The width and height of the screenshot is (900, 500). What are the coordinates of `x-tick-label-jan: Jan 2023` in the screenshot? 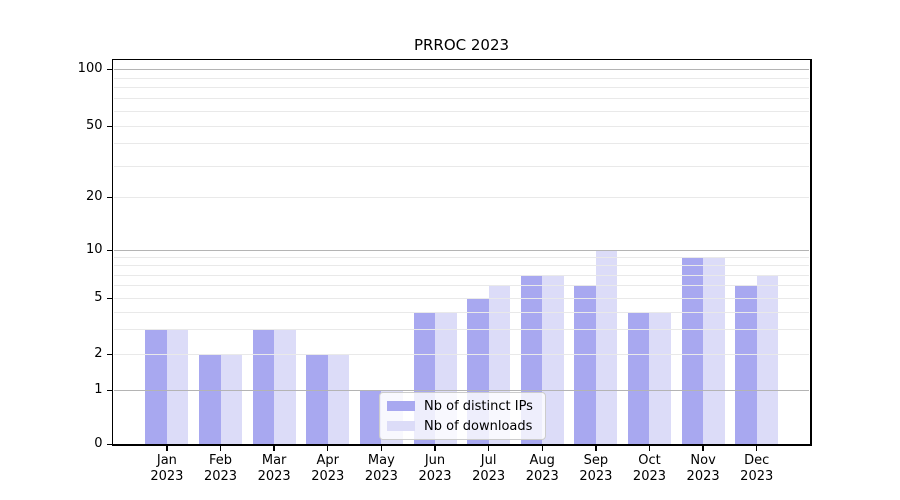 It's located at (167, 468).